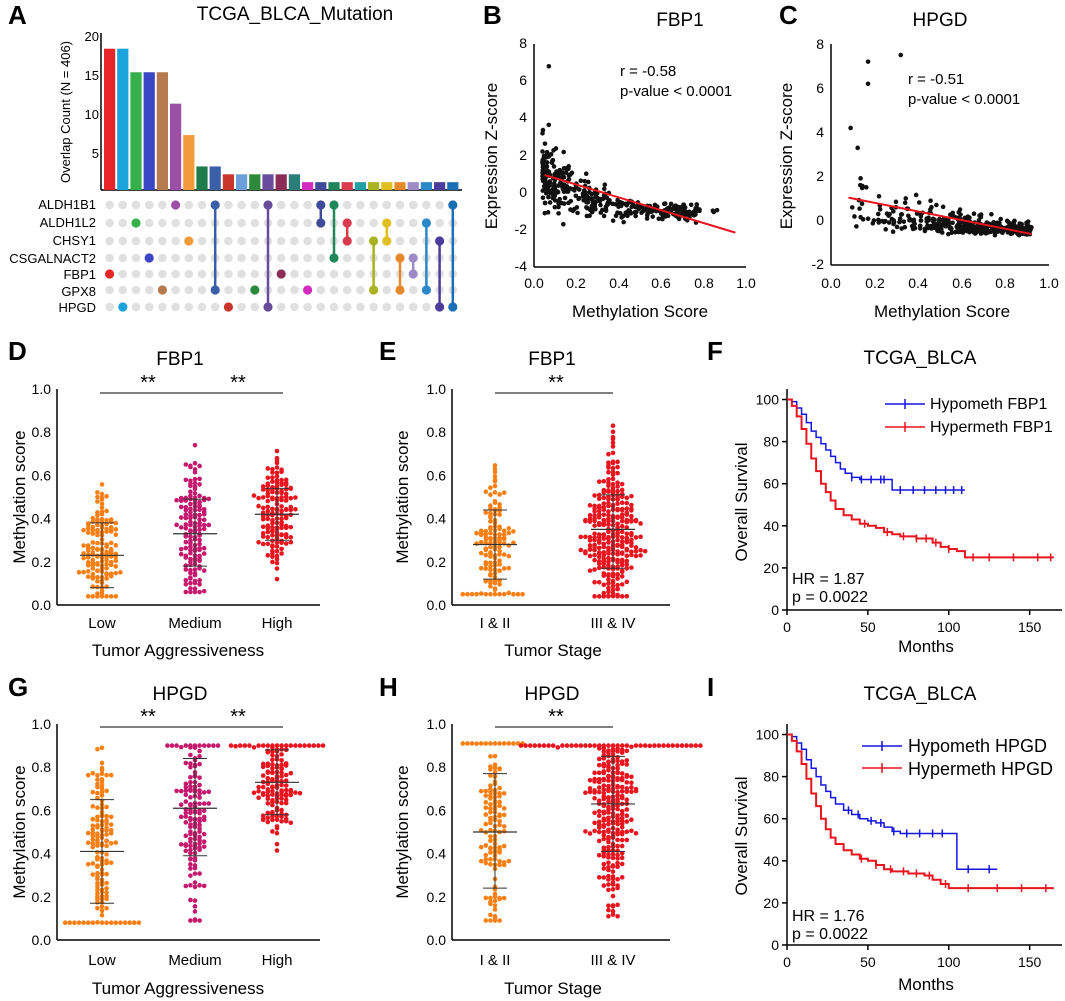 The image size is (1065, 1001). Describe the element at coordinates (612, 623) in the screenshot. I see `e-xtick-2: III & IV` at that location.